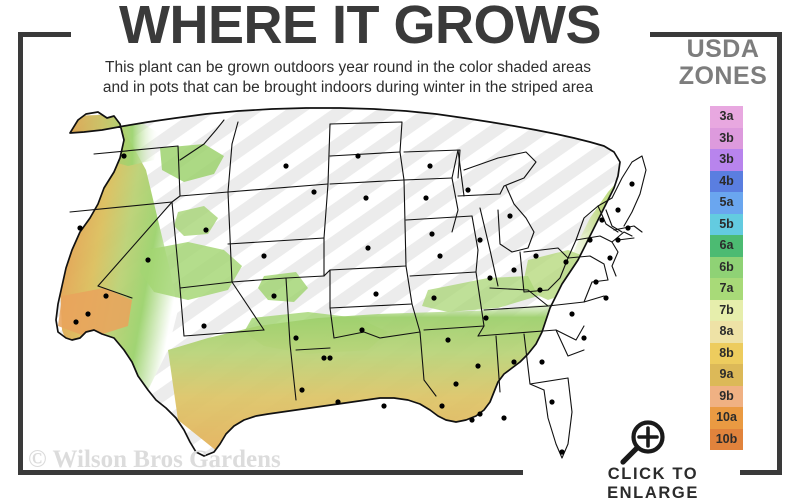  I want to click on legend-swatch: 8a, so click(726, 332).